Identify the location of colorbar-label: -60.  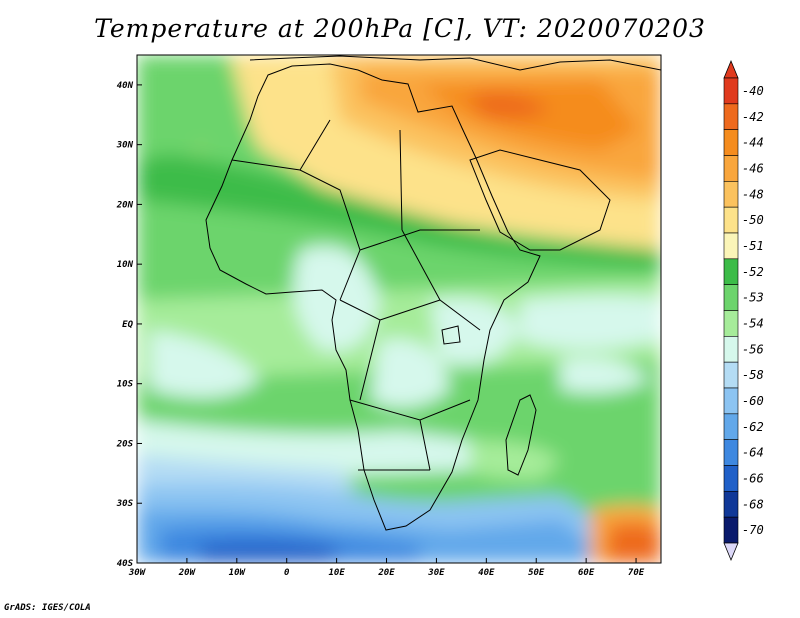
(753, 401).